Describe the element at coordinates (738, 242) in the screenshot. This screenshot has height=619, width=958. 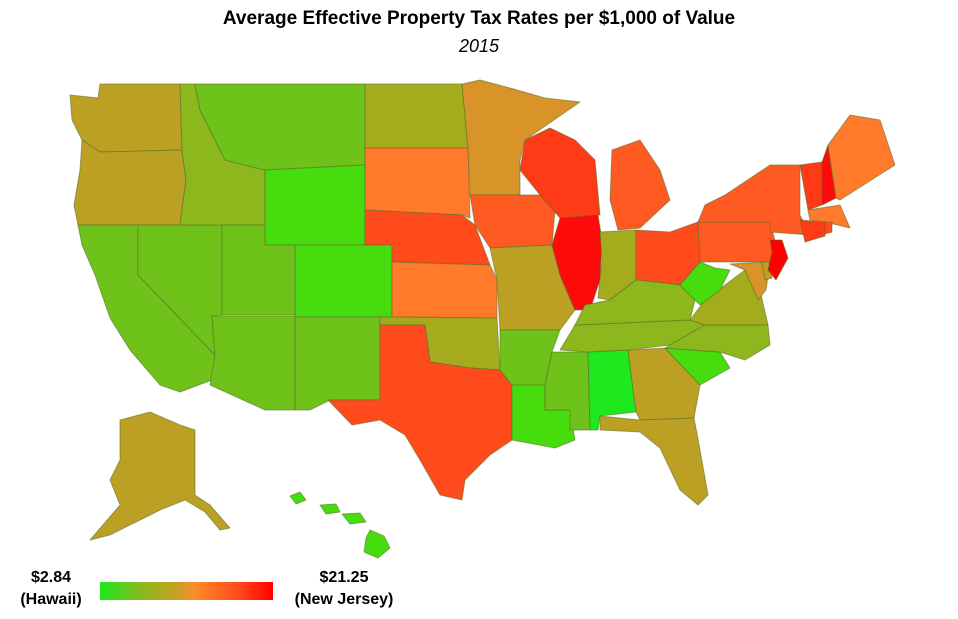
I see `state-pennsylvania` at that location.